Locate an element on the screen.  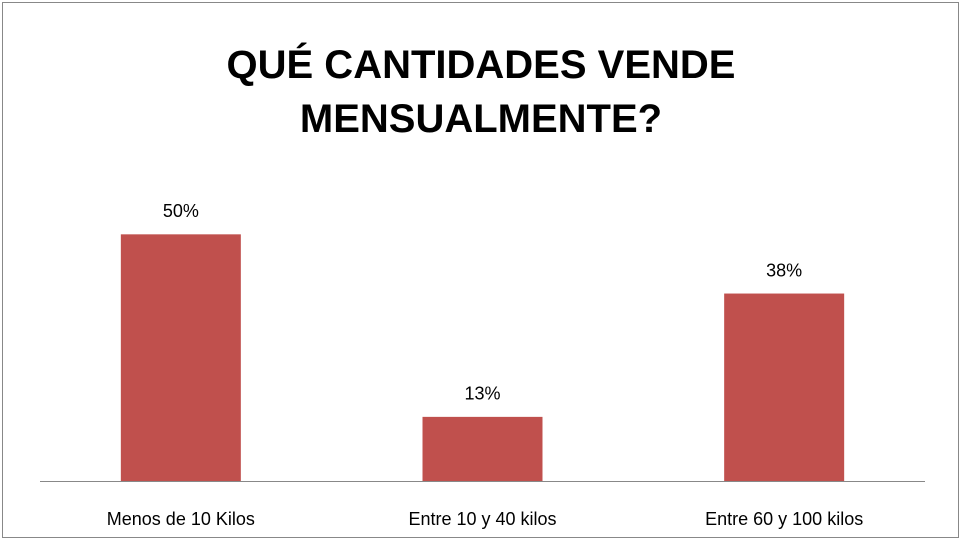
x-tick-label: Menos de 10 Kilos is located at coordinates (181, 519).